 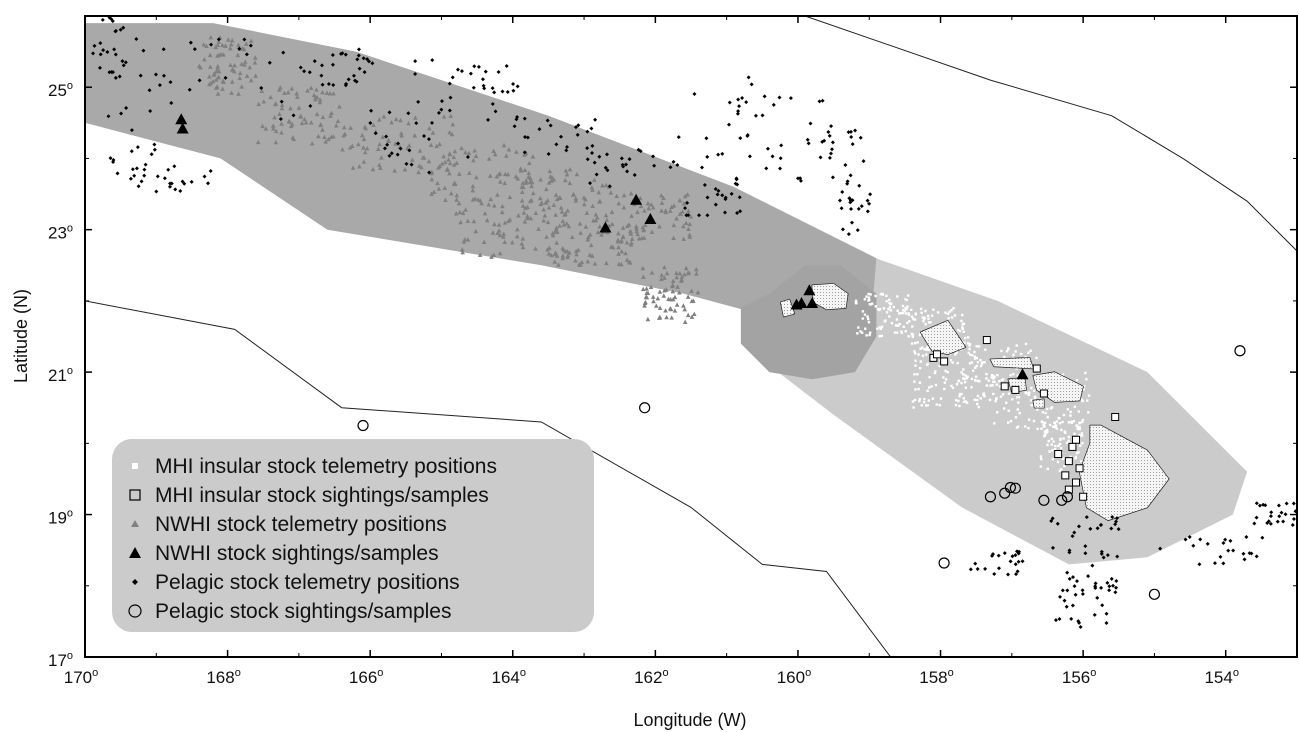 What do you see at coordinates (990, 497) in the screenshot?
I see `pelagic-sighting-marker` at bounding box center [990, 497].